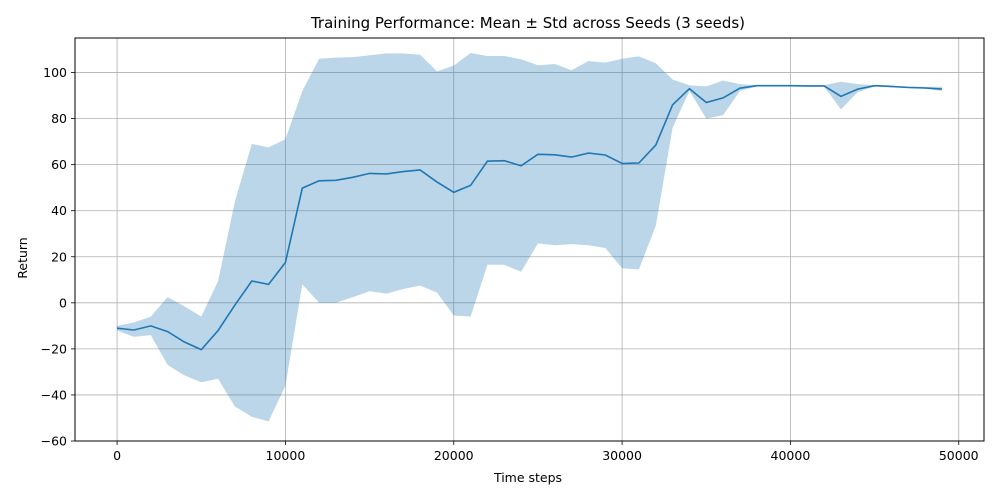  I want to click on x-tick-label: 10000, so click(286, 455).